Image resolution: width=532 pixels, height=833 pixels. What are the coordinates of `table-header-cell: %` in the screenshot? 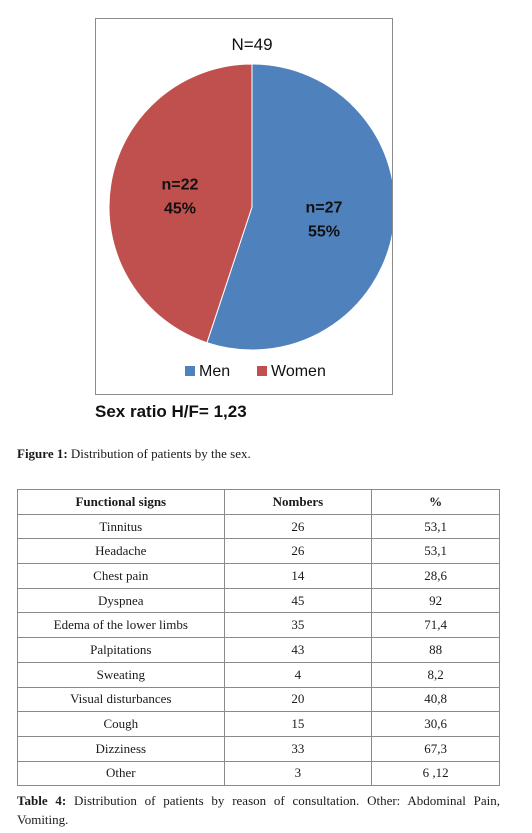 It's located at (435, 502).